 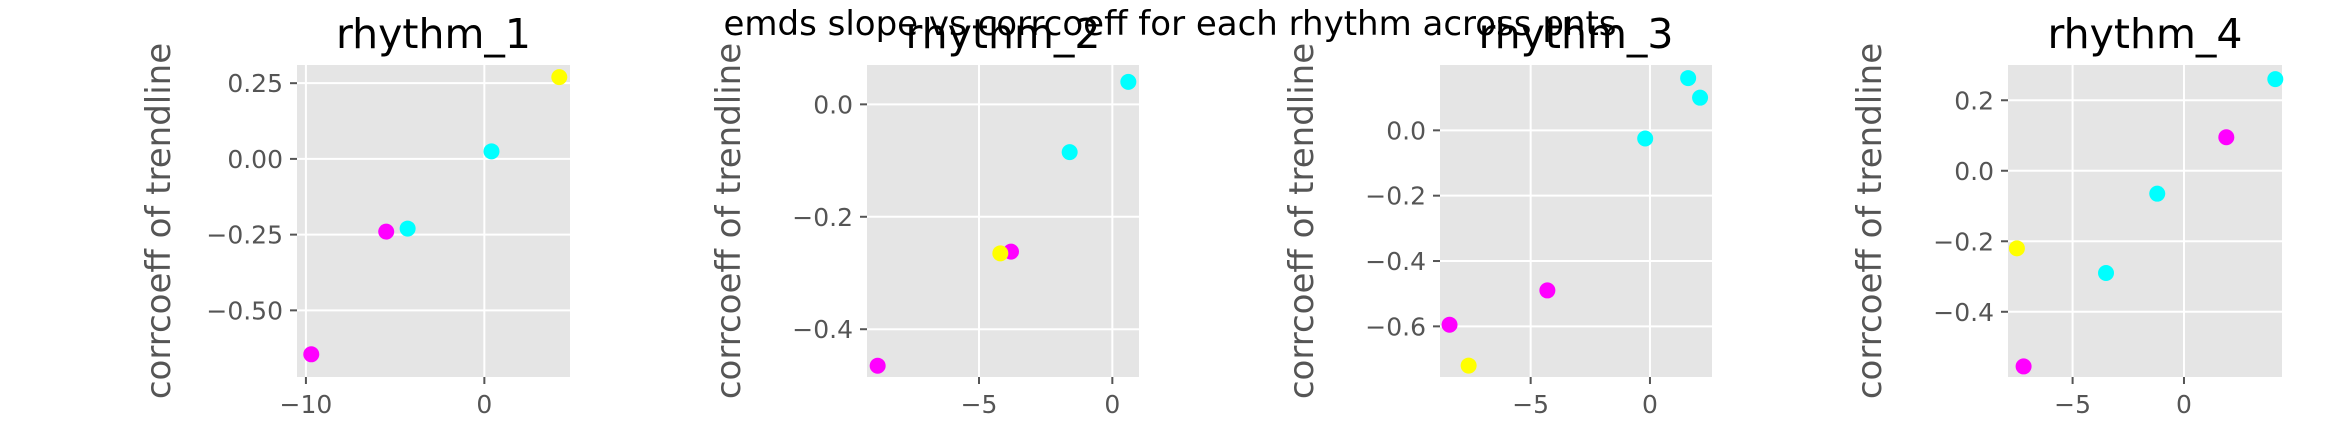 I want to click on y-tick-label: −0.6, so click(x=1395, y=326).